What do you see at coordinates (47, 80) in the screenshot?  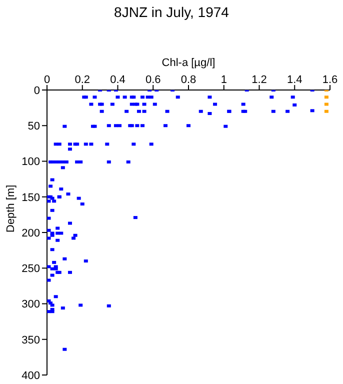 I see `x-tick-label: 0` at bounding box center [47, 80].